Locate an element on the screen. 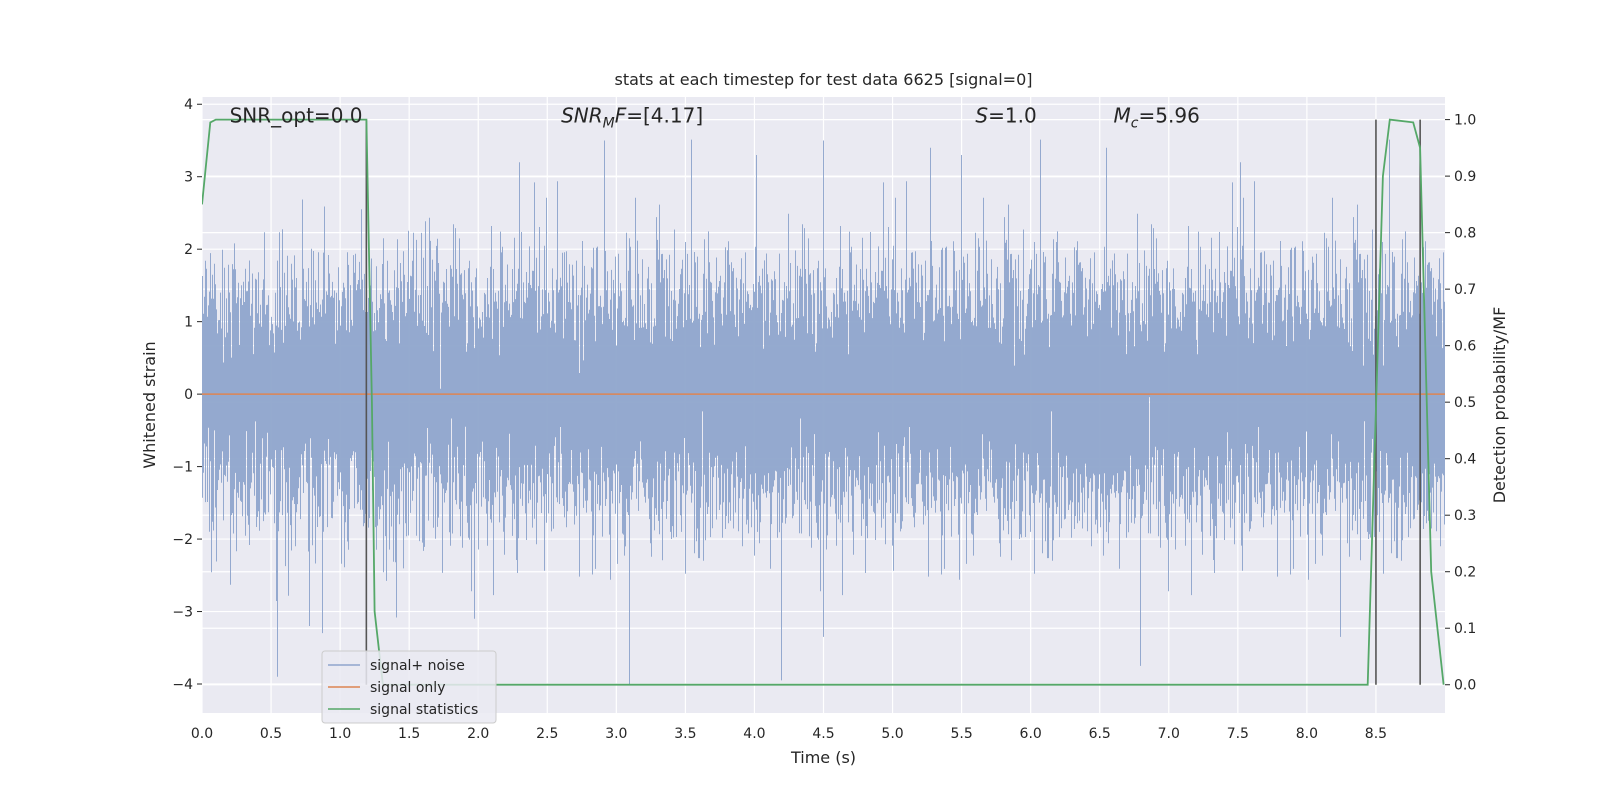 The image size is (1600, 800). x-tick-label: 8.0 is located at coordinates (1307, 734).